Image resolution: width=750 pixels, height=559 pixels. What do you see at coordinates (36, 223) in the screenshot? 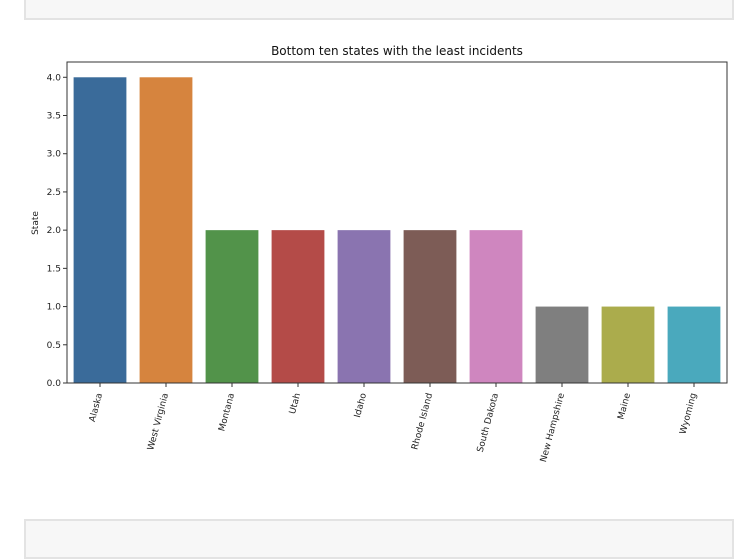
I see `y-axis-label: State` at bounding box center [36, 223].